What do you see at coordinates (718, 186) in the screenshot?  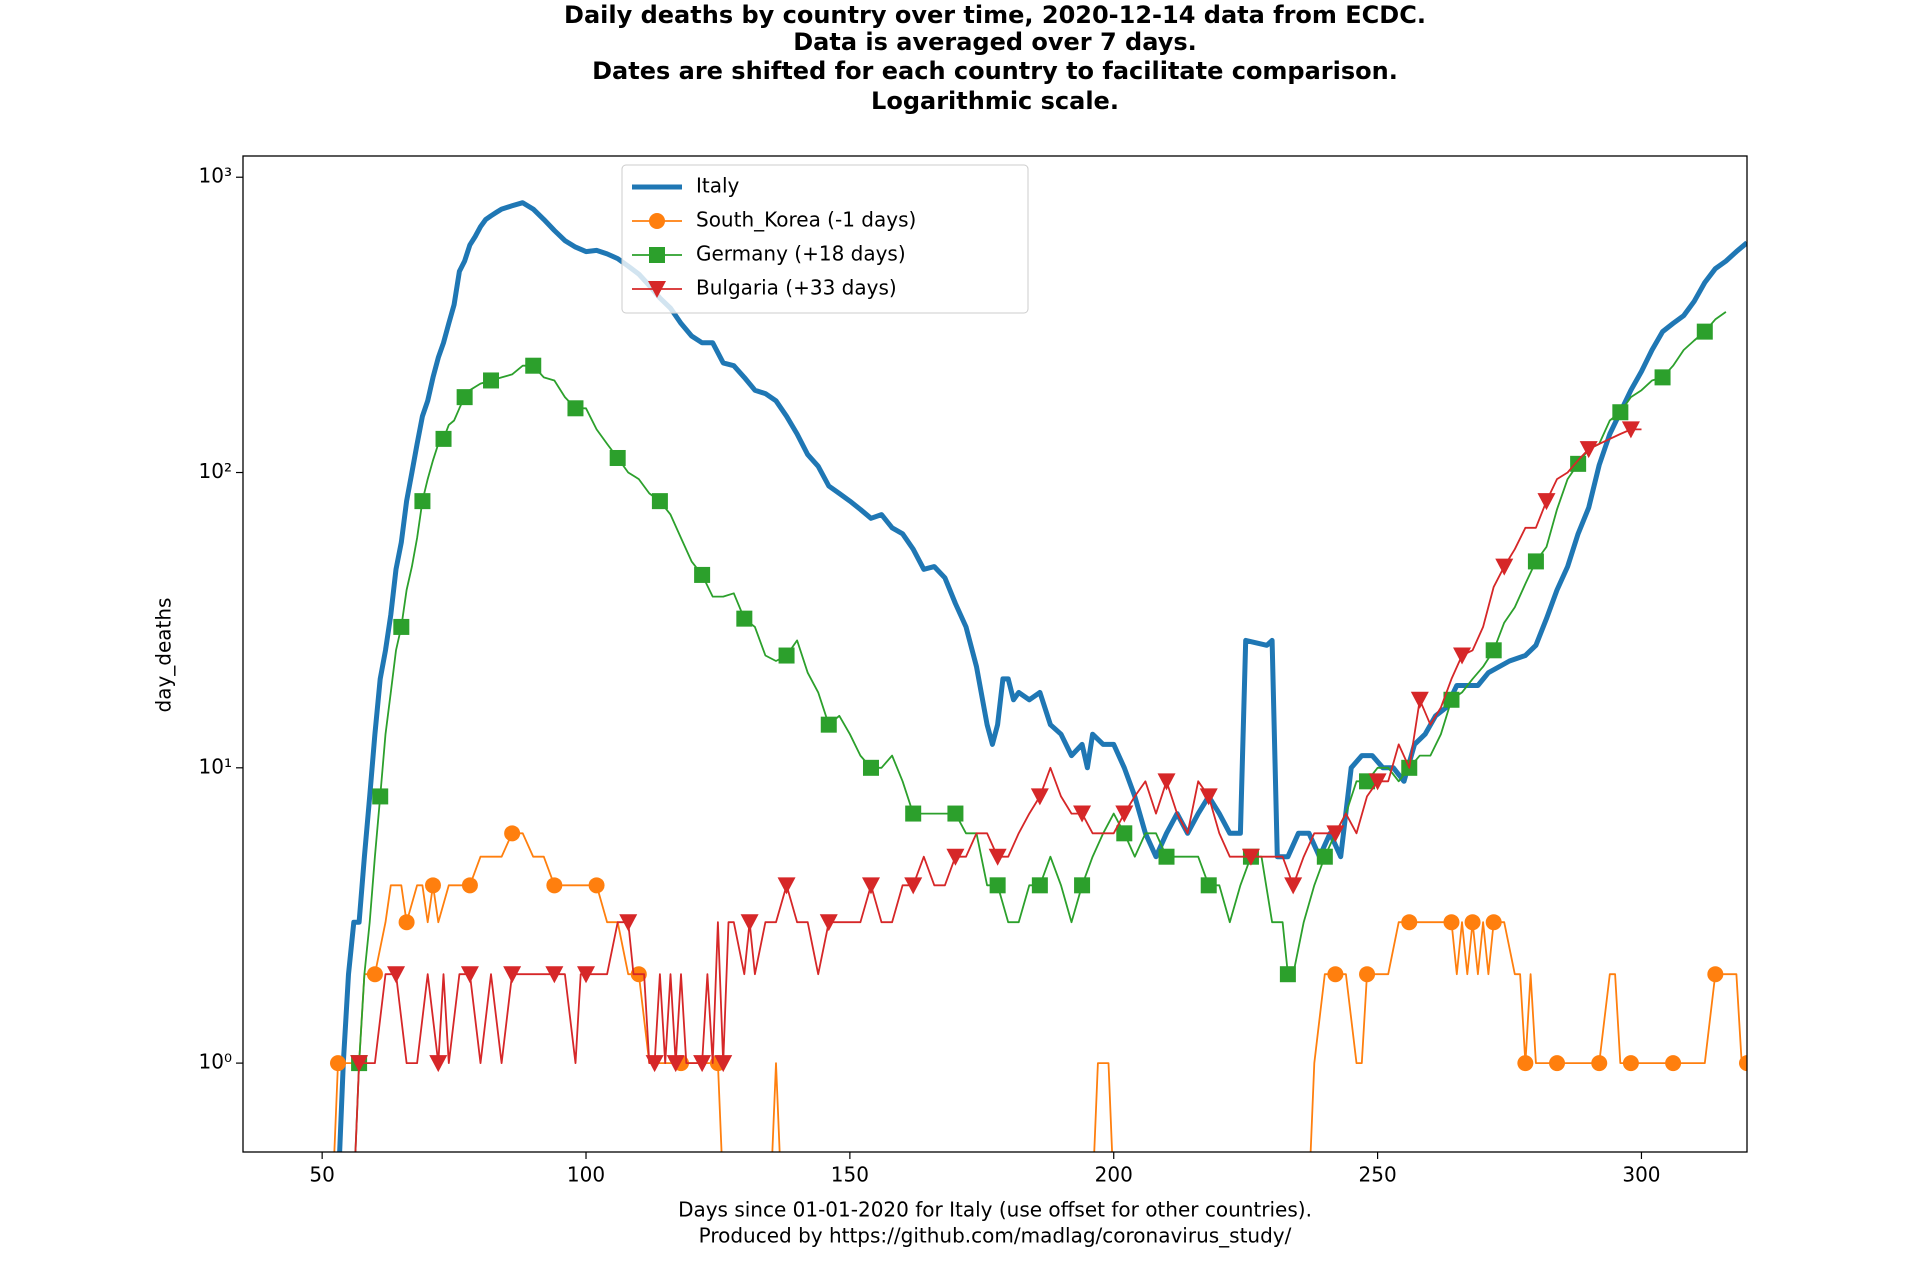 I see `legend-label: Italy` at bounding box center [718, 186].